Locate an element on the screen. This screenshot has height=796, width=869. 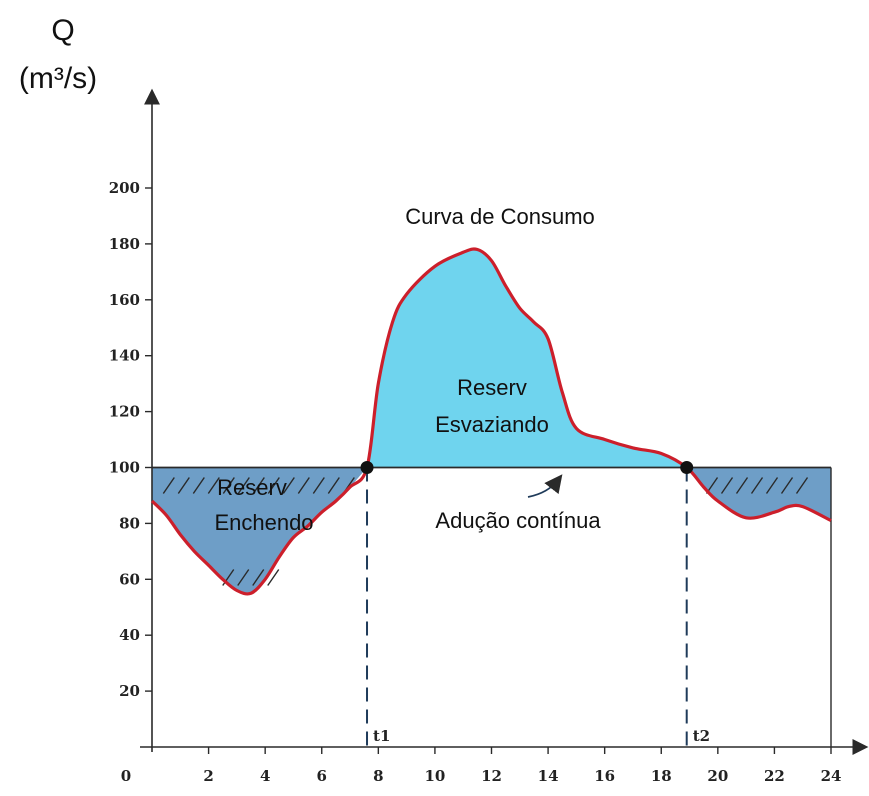
filling-label-line2: Enchendo is located at coordinates (263, 522).